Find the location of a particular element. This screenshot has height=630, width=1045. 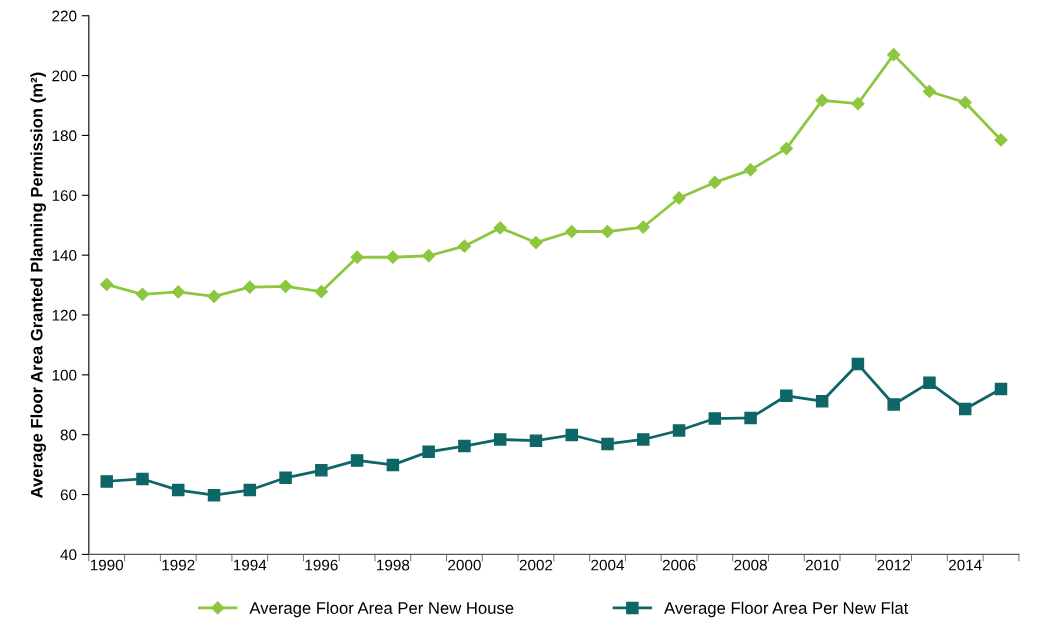

legend-label: Average Floor Area Per New House is located at coordinates (381, 609).